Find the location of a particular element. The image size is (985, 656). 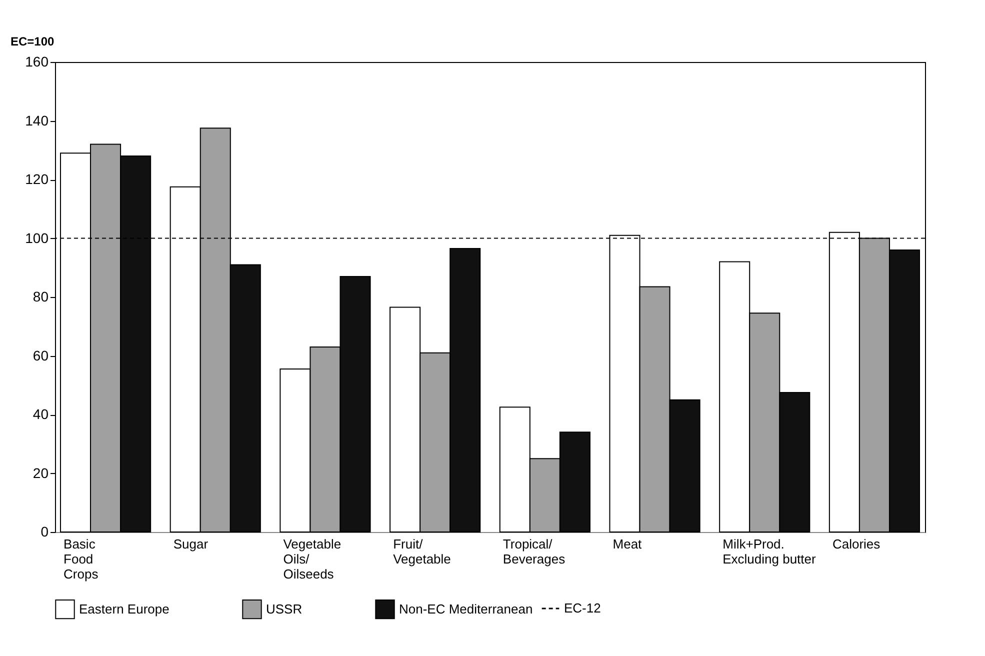

y-tick-label: 100 is located at coordinates (37, 238).